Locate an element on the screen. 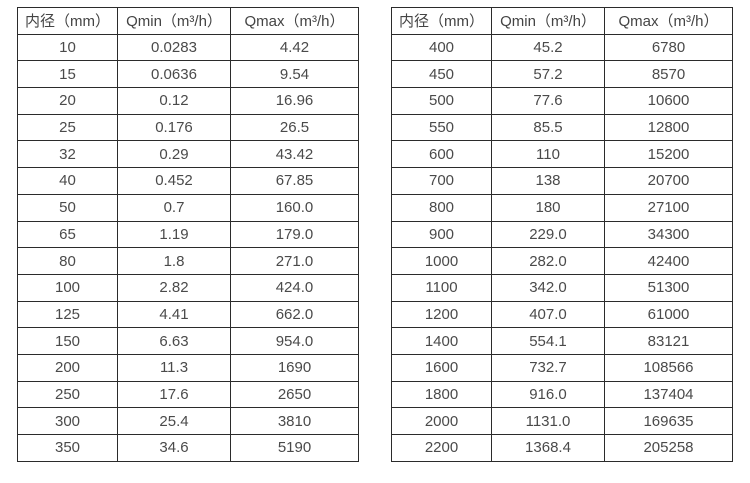 Image resolution: width=750 pixels, height=483 pixels. table-row: 65 1.19 179.0 is located at coordinates (188, 234).